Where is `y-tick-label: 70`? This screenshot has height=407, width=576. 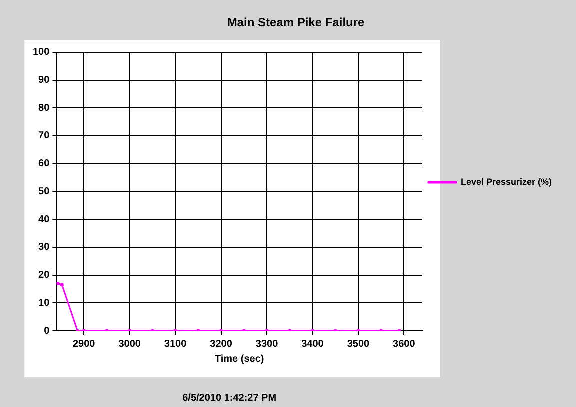
y-tick-label: 70 is located at coordinates (44, 136).